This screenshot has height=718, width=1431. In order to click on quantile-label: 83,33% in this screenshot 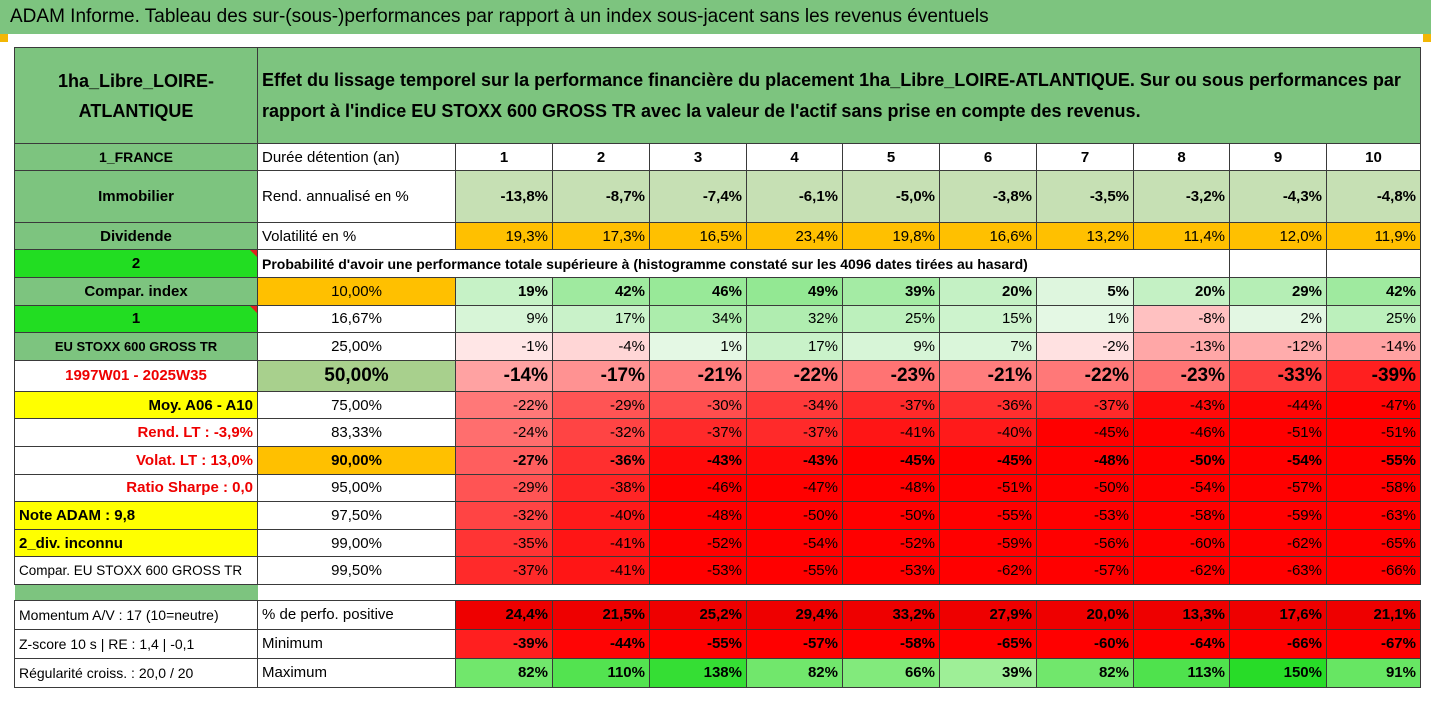, I will do `click(356, 432)`.